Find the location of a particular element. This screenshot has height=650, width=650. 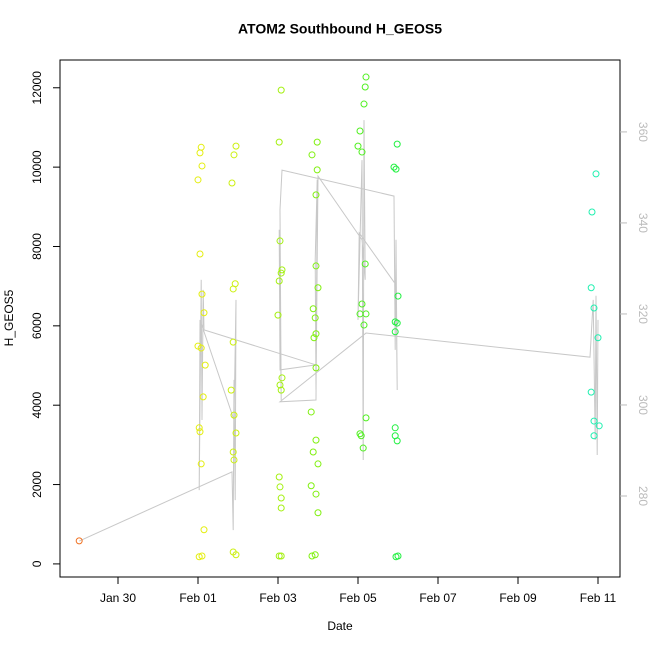

y2-tick-label: 280 is located at coordinates (643, 496).